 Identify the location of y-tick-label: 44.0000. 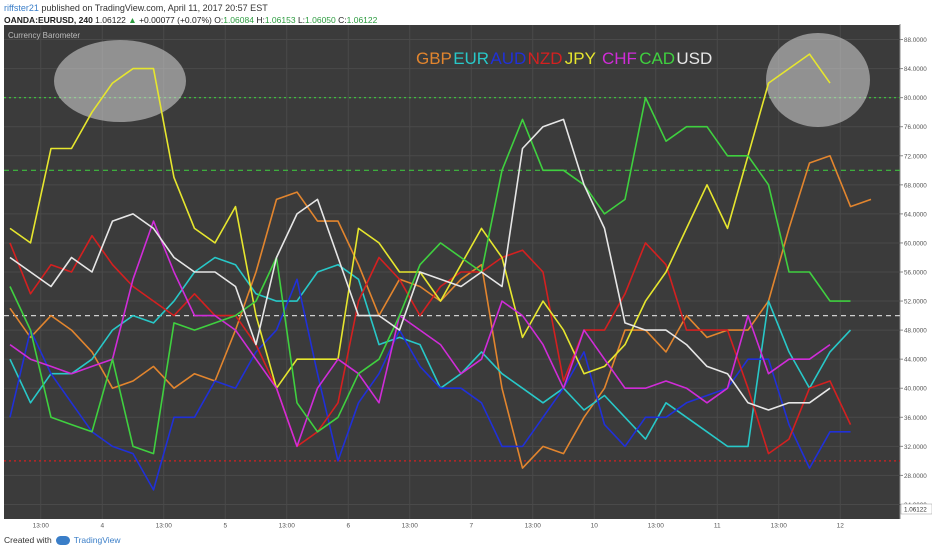
(915, 360).